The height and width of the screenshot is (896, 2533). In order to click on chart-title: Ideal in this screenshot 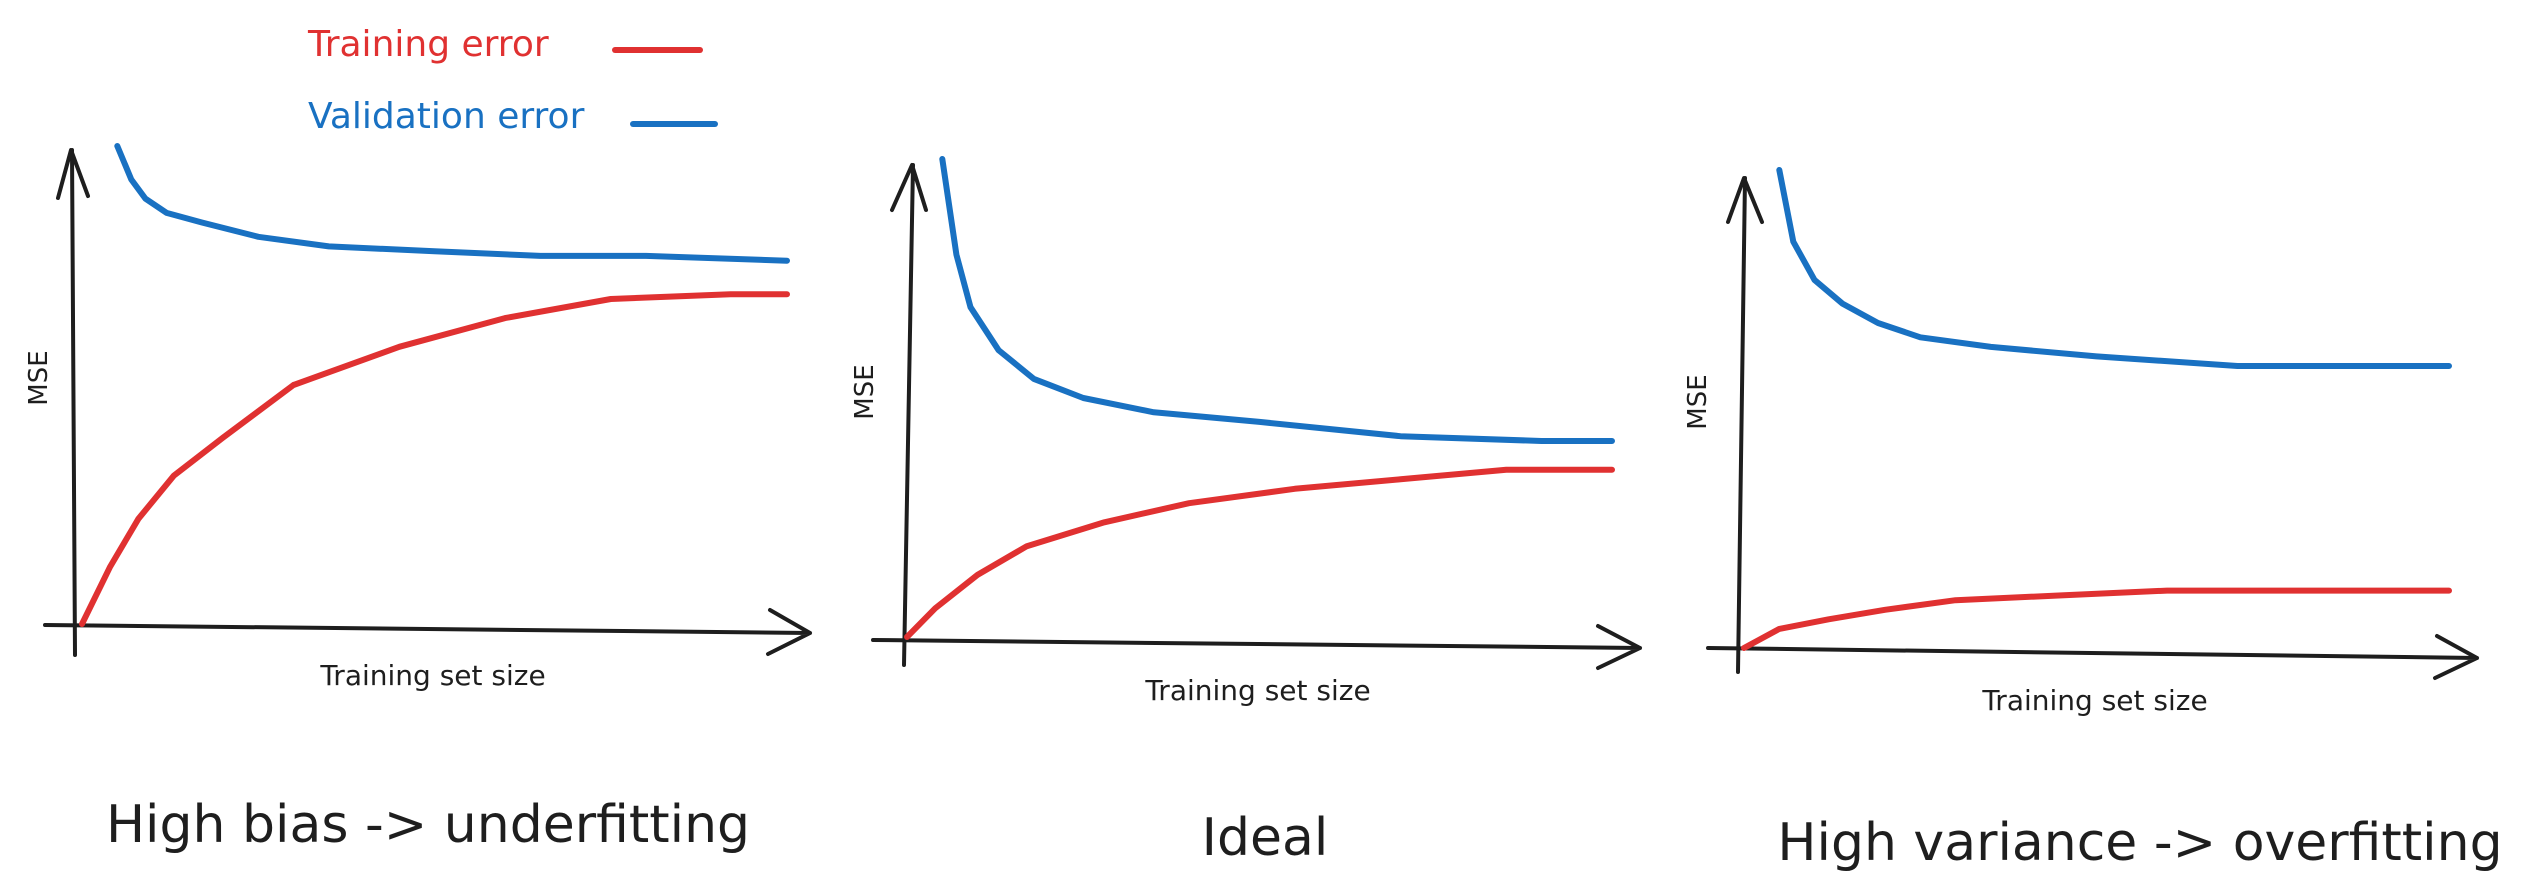, I will do `click(1265, 838)`.